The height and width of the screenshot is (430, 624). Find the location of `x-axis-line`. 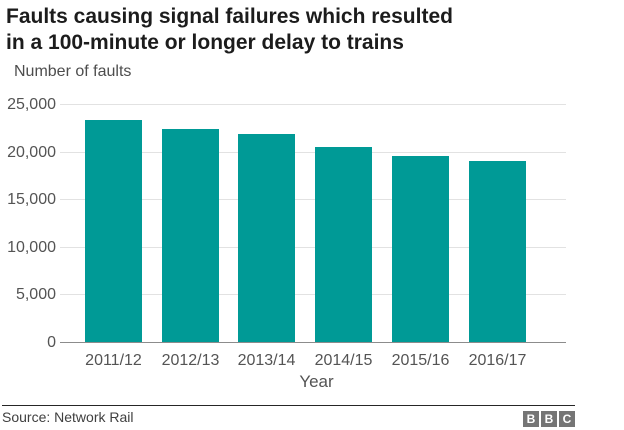

x-axis-line is located at coordinates (316, 342).